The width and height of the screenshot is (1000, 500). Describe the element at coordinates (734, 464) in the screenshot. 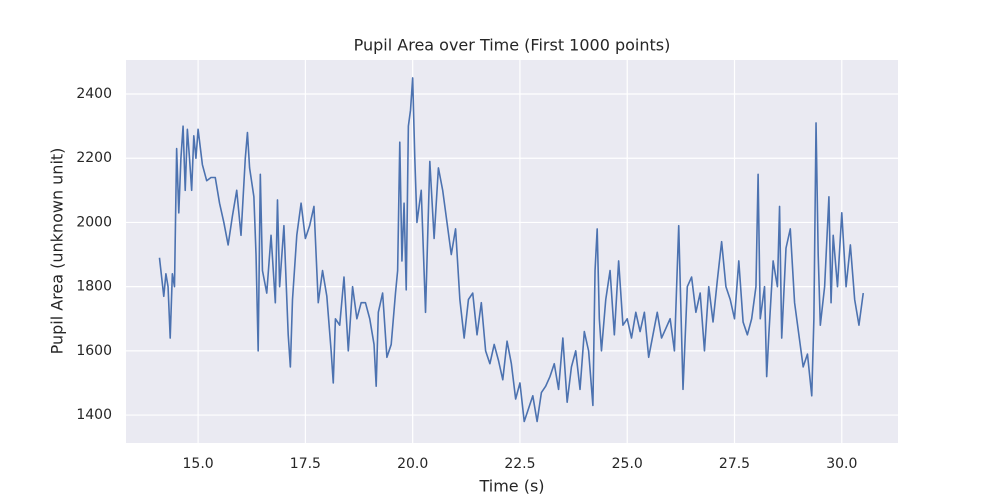

I see `x-tick-label: 27.5` at that location.